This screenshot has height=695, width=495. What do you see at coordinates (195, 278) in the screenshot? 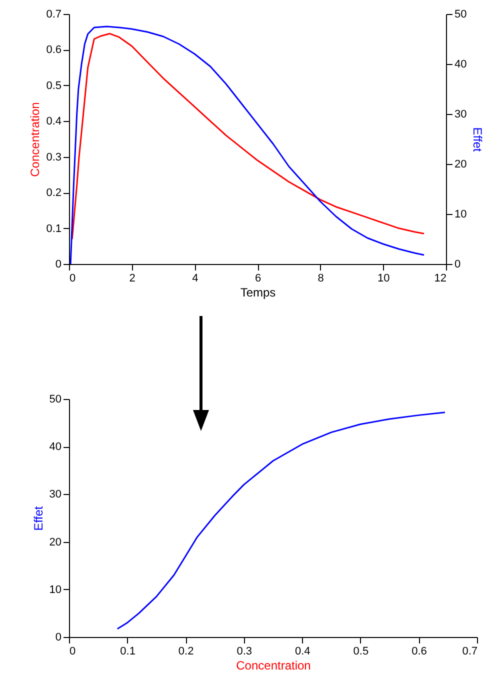
I see `x-tick-label: 4` at bounding box center [195, 278].